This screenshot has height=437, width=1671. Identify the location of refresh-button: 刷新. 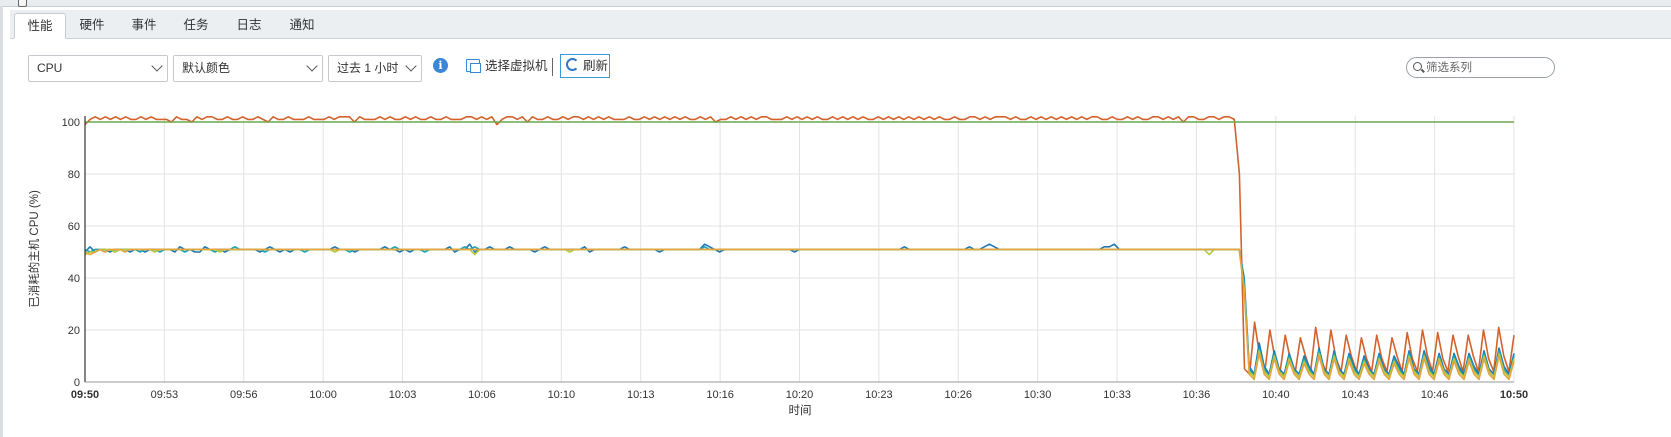
(585, 66).